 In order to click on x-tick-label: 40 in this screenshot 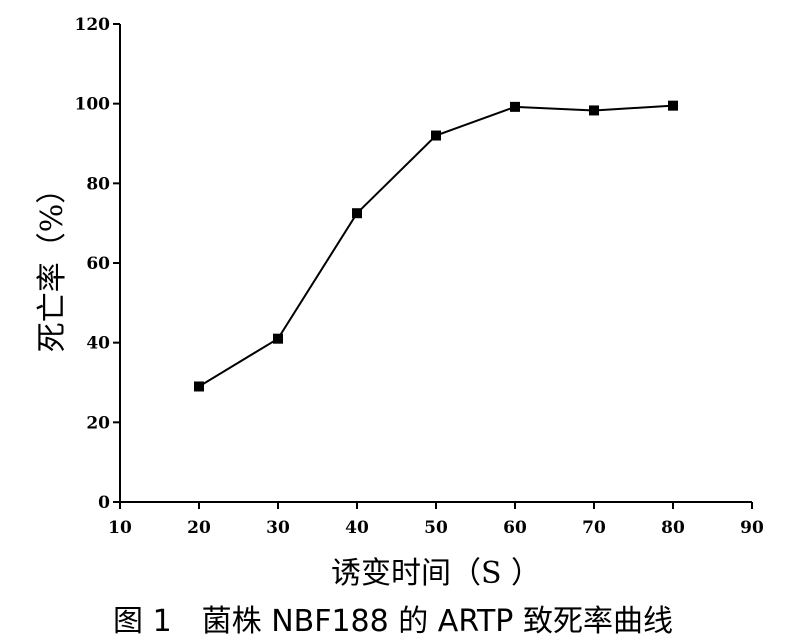, I will do `click(357, 528)`.